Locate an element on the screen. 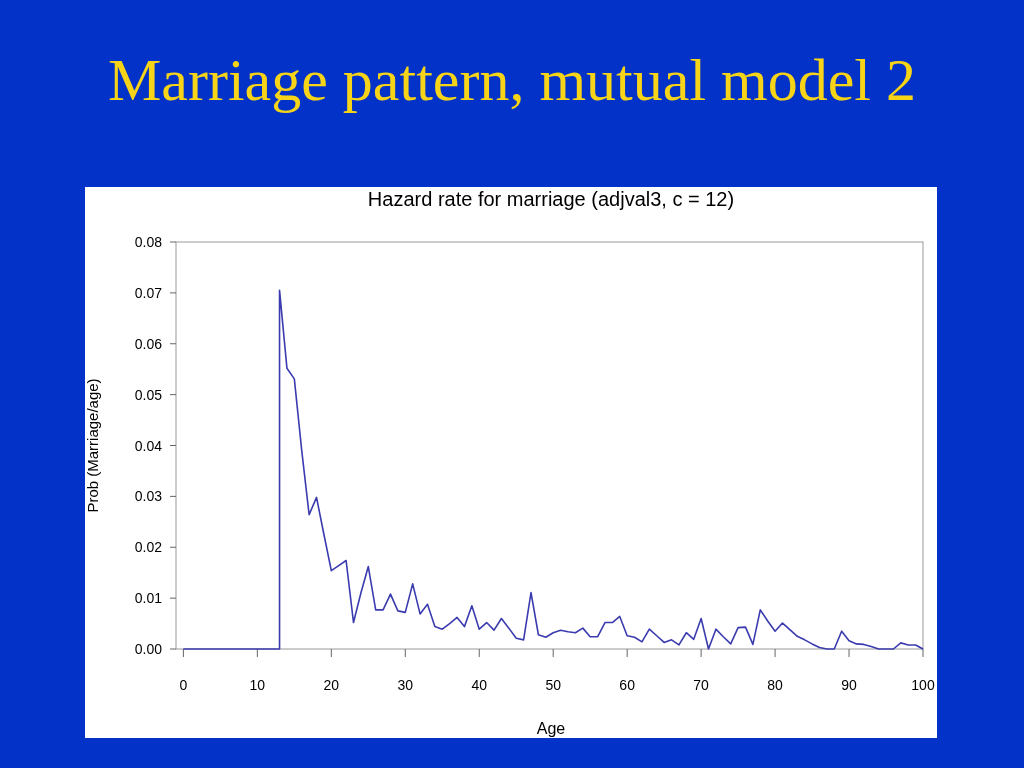 The image size is (1024, 768). y-tick-label: 0.03 is located at coordinates (148, 496).